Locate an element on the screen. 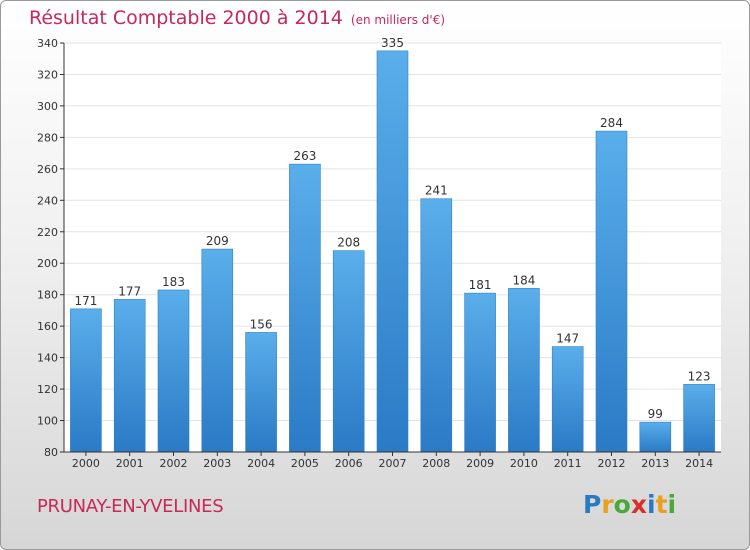  bar-2003 is located at coordinates (217, 350).